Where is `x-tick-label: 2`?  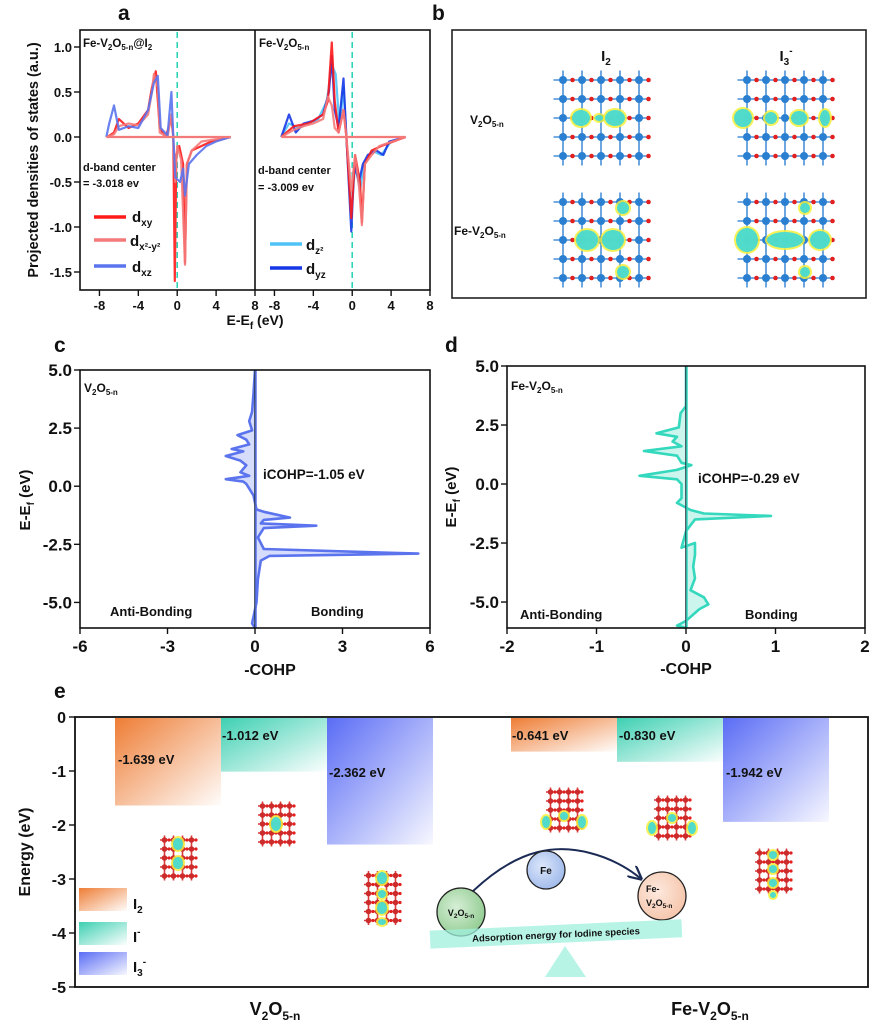 x-tick-label: 2 is located at coordinates (864, 646).